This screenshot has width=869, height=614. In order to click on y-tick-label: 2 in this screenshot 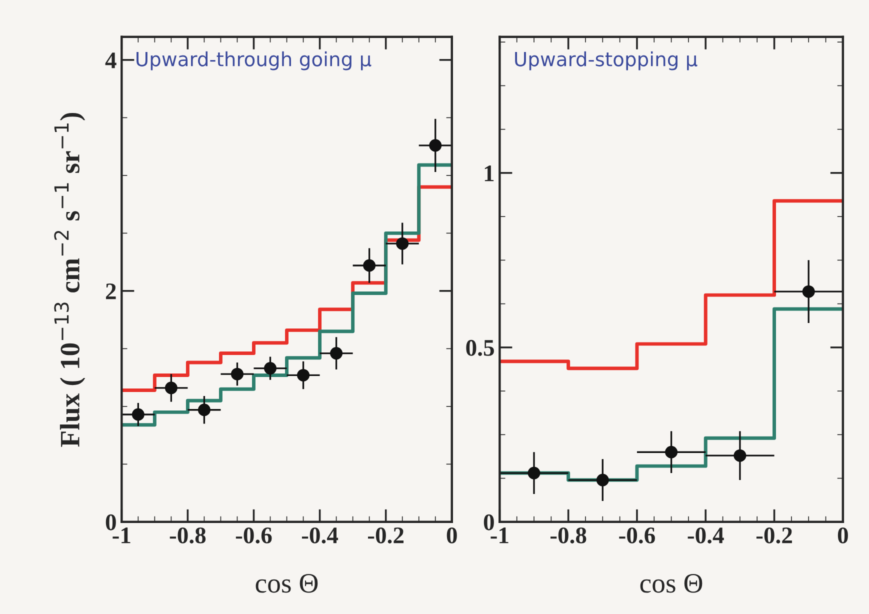, I will do `click(111, 291)`.